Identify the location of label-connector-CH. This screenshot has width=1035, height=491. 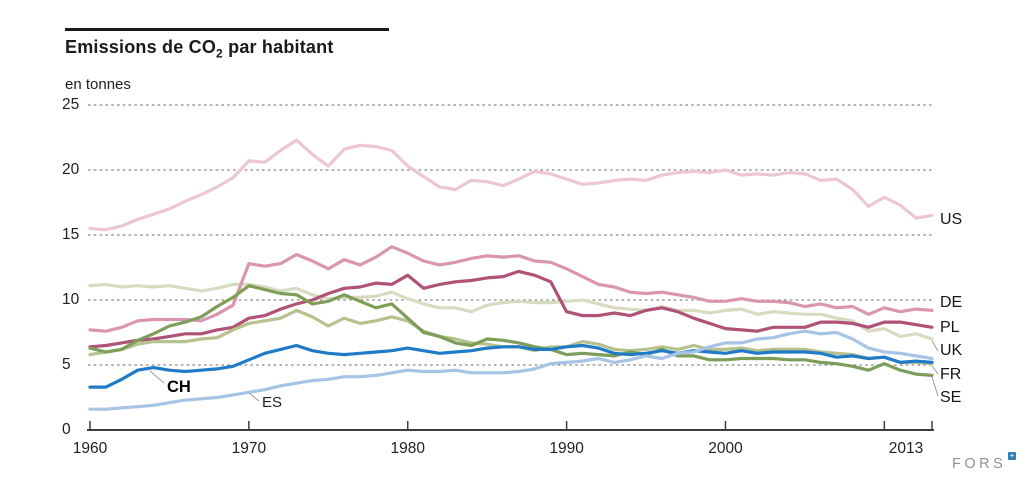
(157, 377).